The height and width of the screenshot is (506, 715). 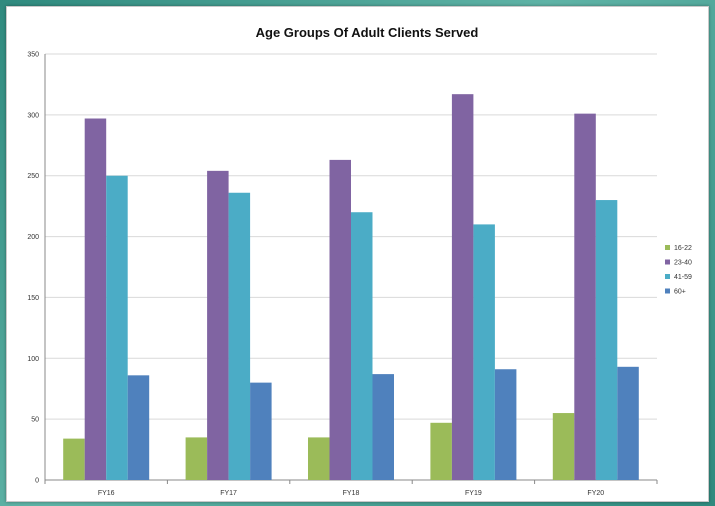 What do you see at coordinates (261, 431) in the screenshot?
I see `bar-60+-FY17` at bounding box center [261, 431].